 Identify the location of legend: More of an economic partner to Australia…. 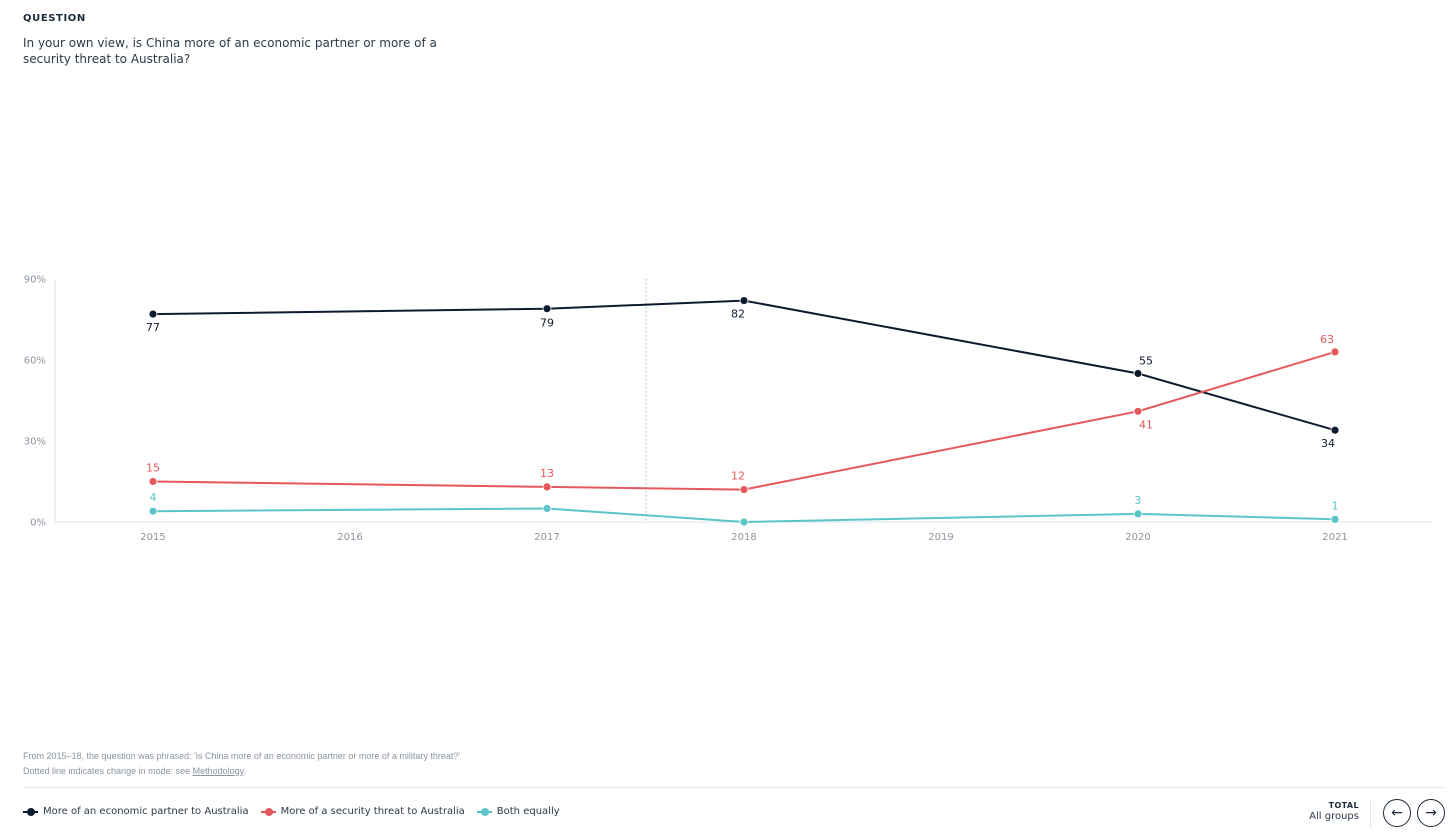
(297, 811).